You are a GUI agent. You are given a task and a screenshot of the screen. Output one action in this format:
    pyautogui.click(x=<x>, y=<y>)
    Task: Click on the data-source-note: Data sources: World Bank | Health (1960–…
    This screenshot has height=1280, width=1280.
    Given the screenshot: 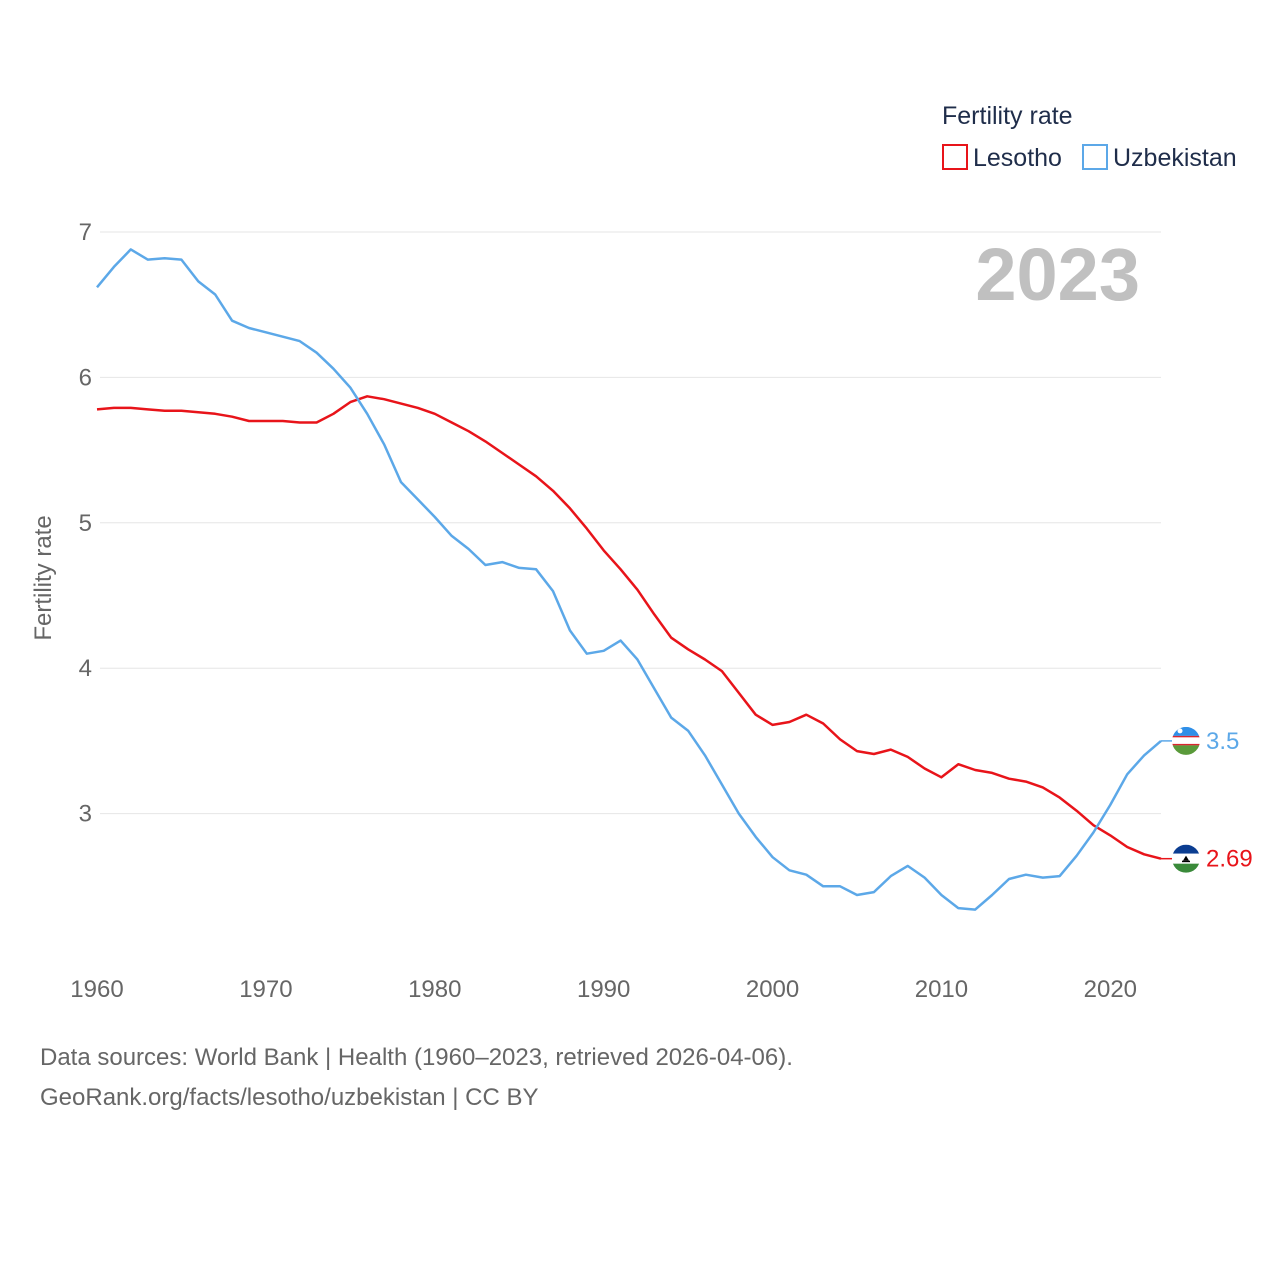 What is the action you would take?
    pyautogui.click(x=416, y=1057)
    